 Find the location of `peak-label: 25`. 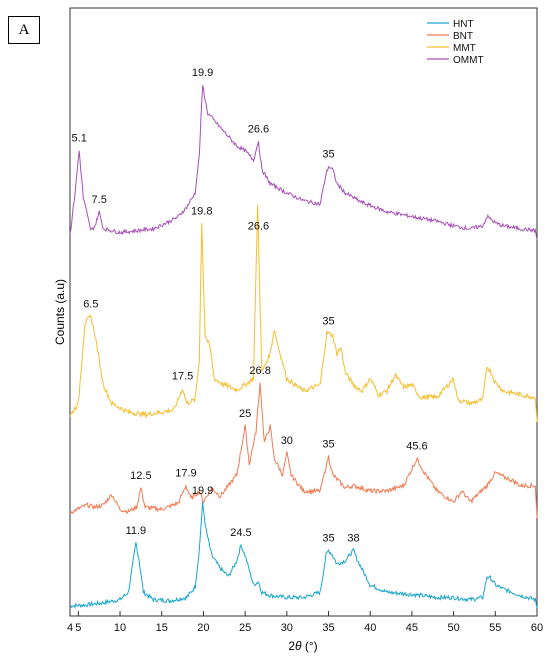

peak-label: 25 is located at coordinates (245, 414).